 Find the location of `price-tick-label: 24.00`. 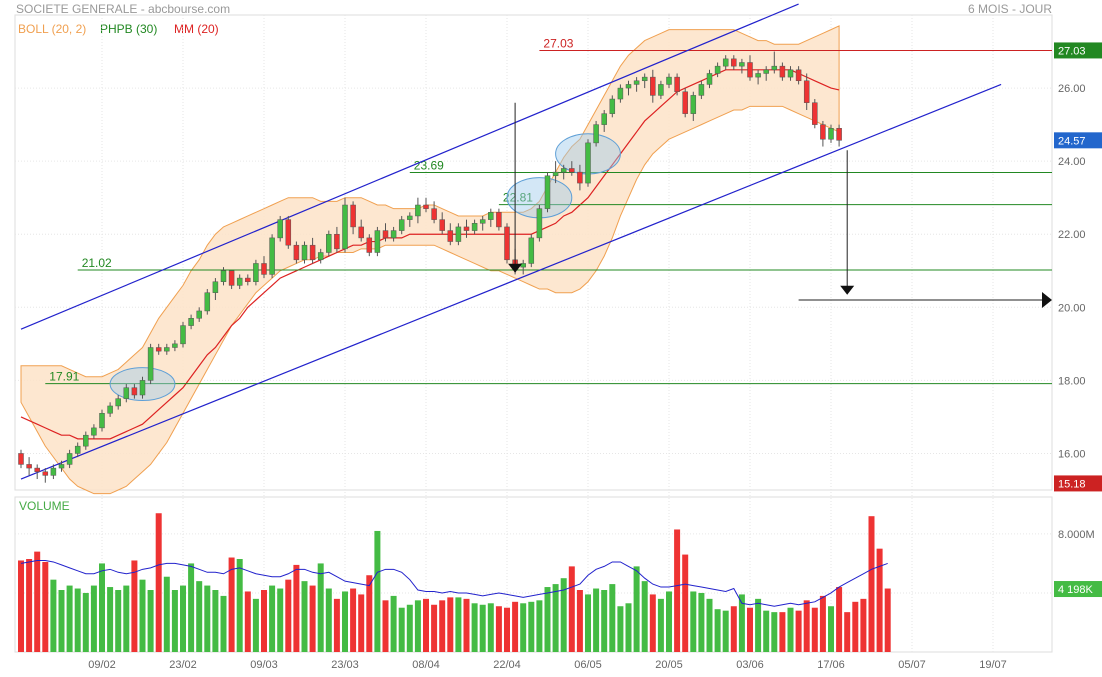

price-tick-label: 24.00 is located at coordinates (1072, 162).